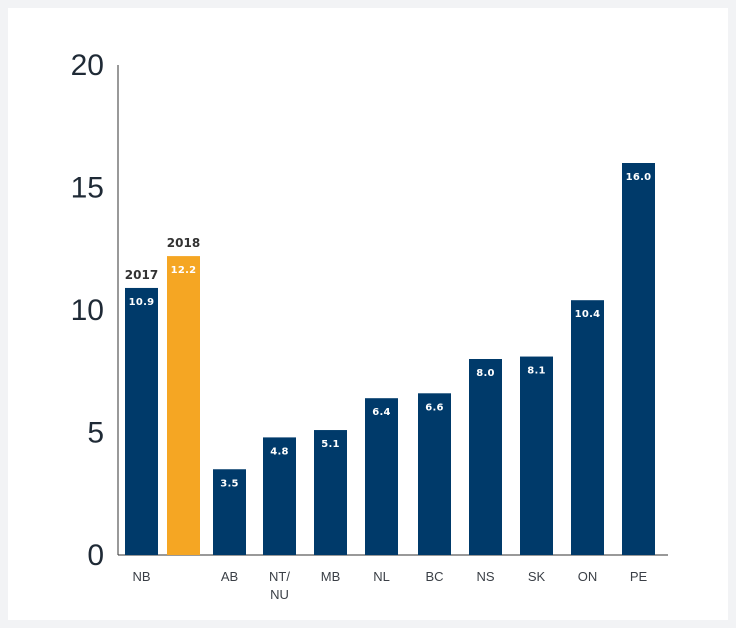  I want to click on bar-value-label: 5.1, so click(330, 444).